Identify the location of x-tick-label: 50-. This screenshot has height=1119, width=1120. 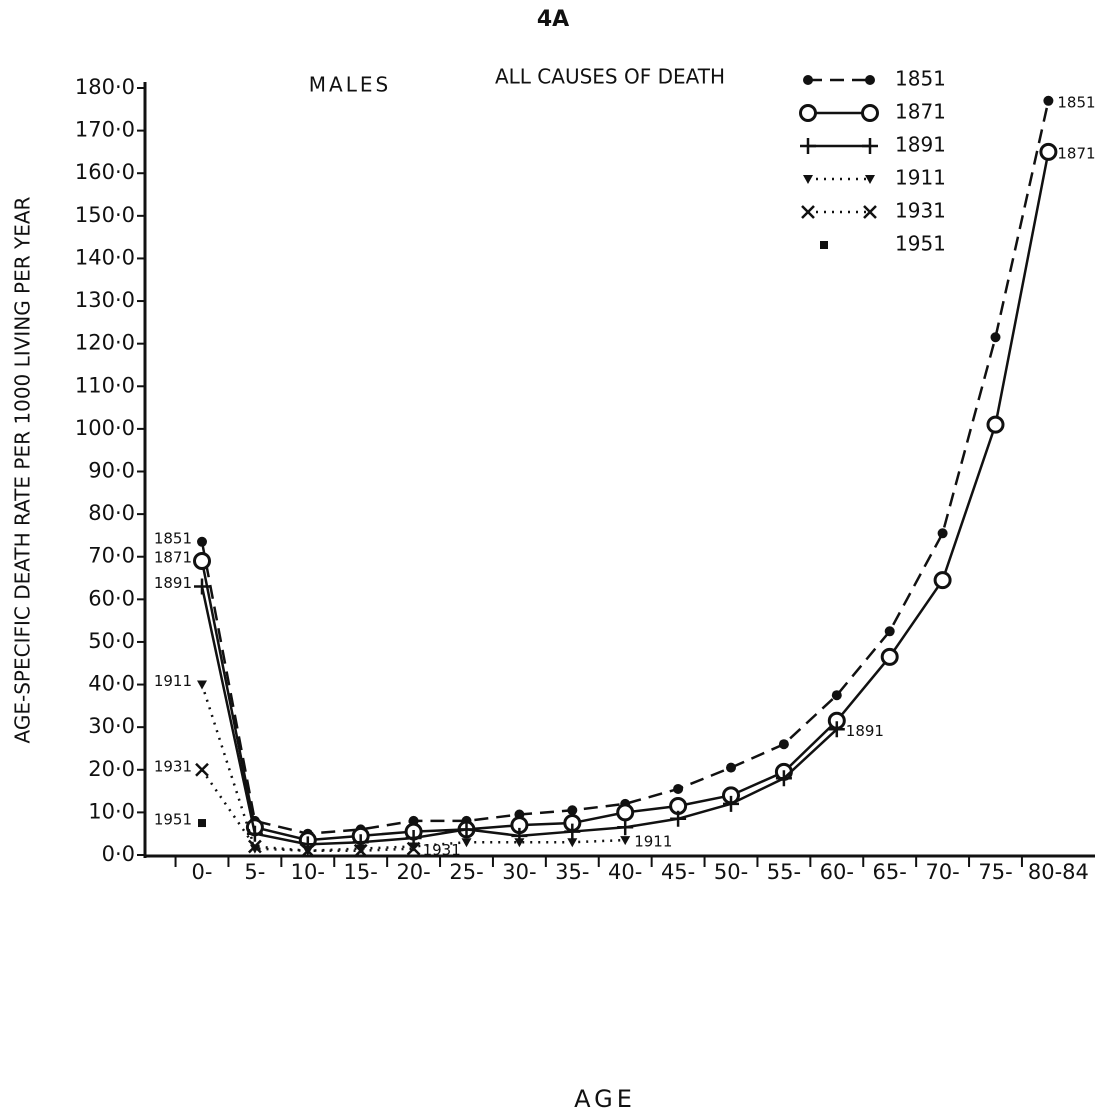
(731, 872).